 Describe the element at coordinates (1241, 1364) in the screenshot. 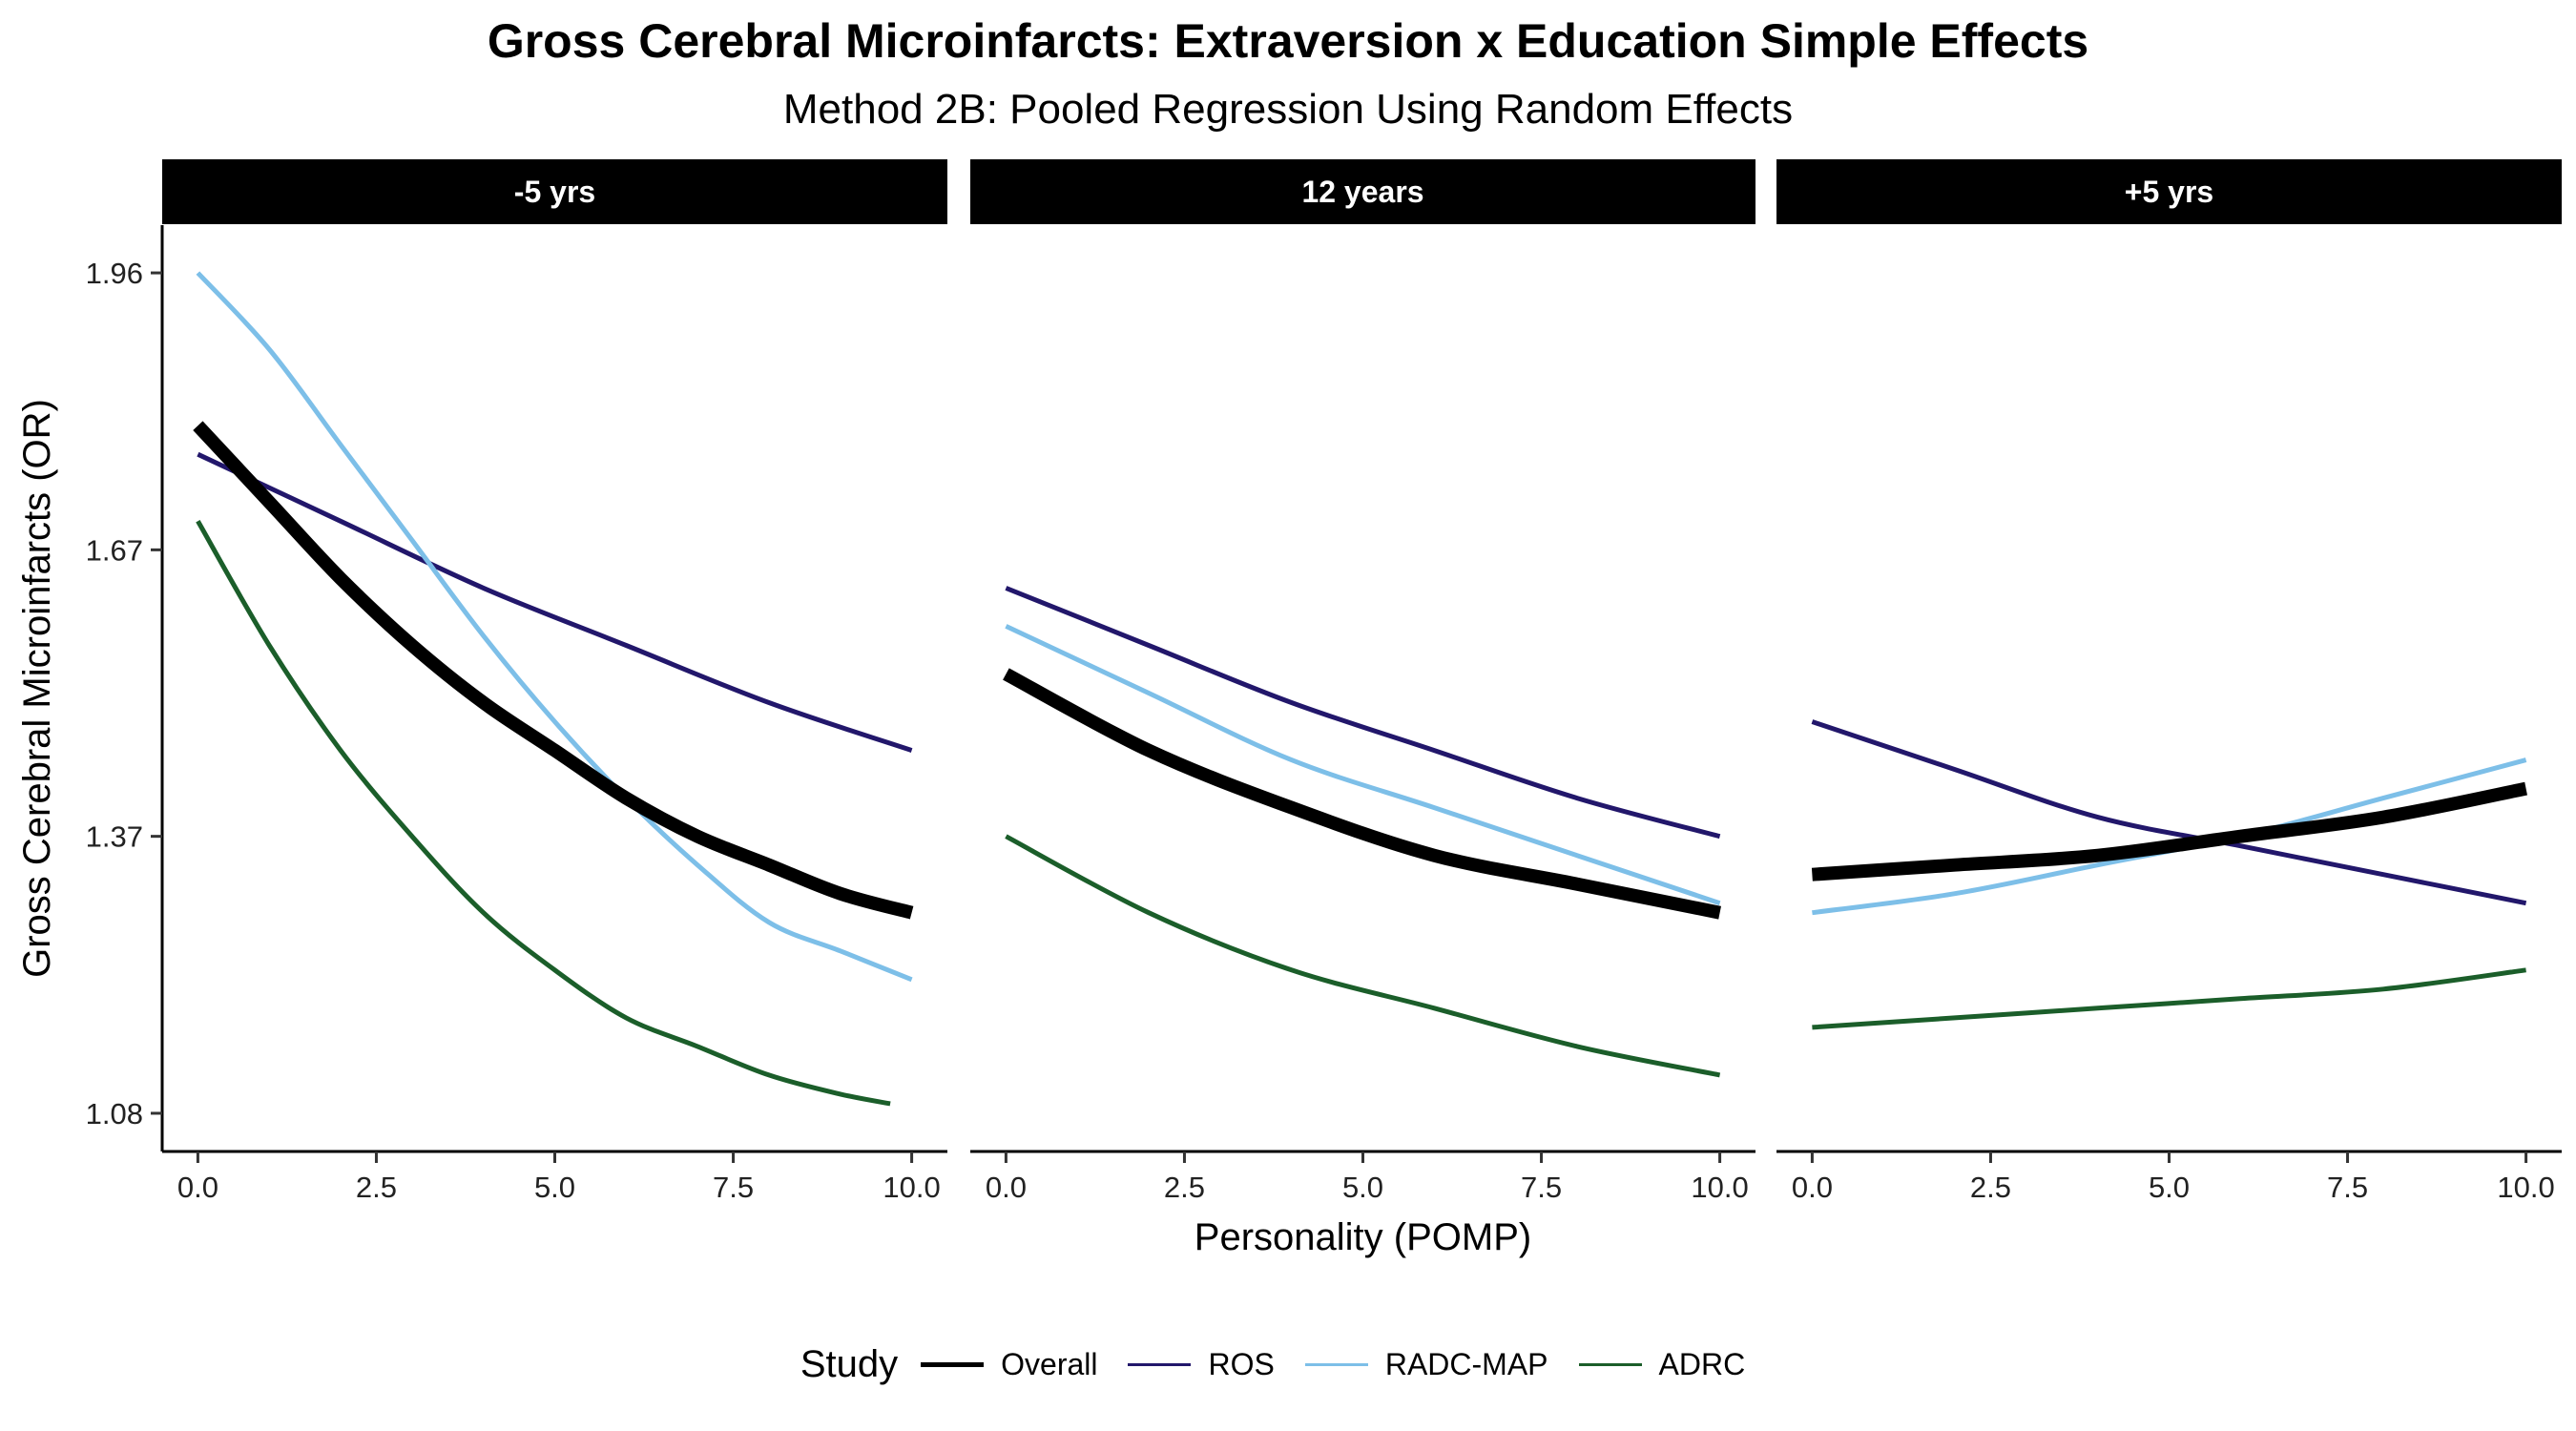

I see `legend-label: ROS` at that location.